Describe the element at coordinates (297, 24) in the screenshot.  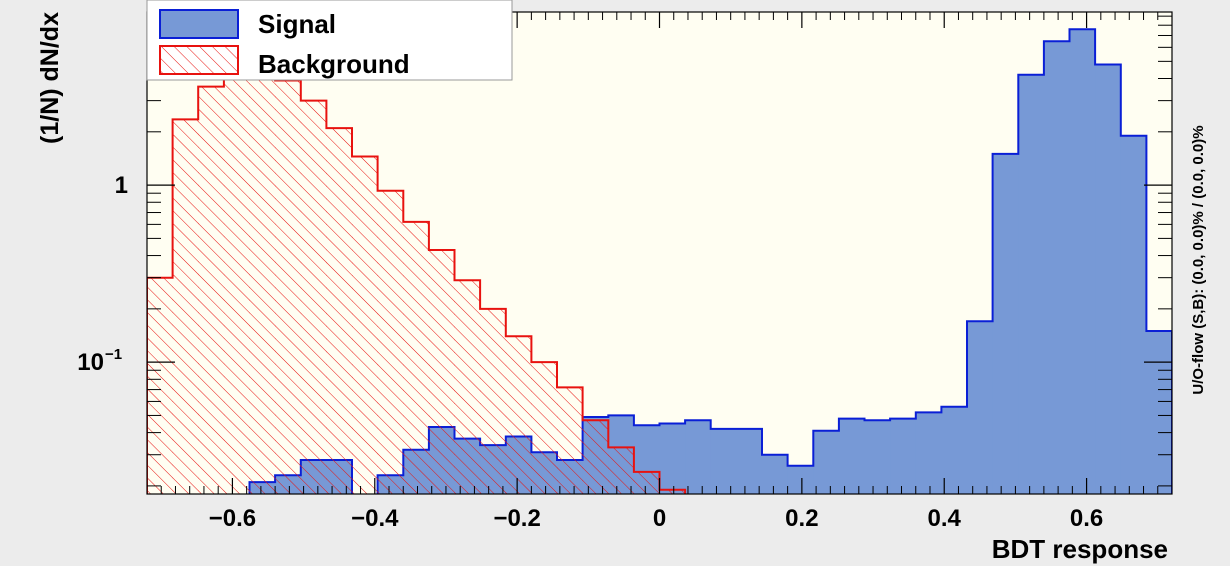
I see `legend-label-signal: Signal` at that location.